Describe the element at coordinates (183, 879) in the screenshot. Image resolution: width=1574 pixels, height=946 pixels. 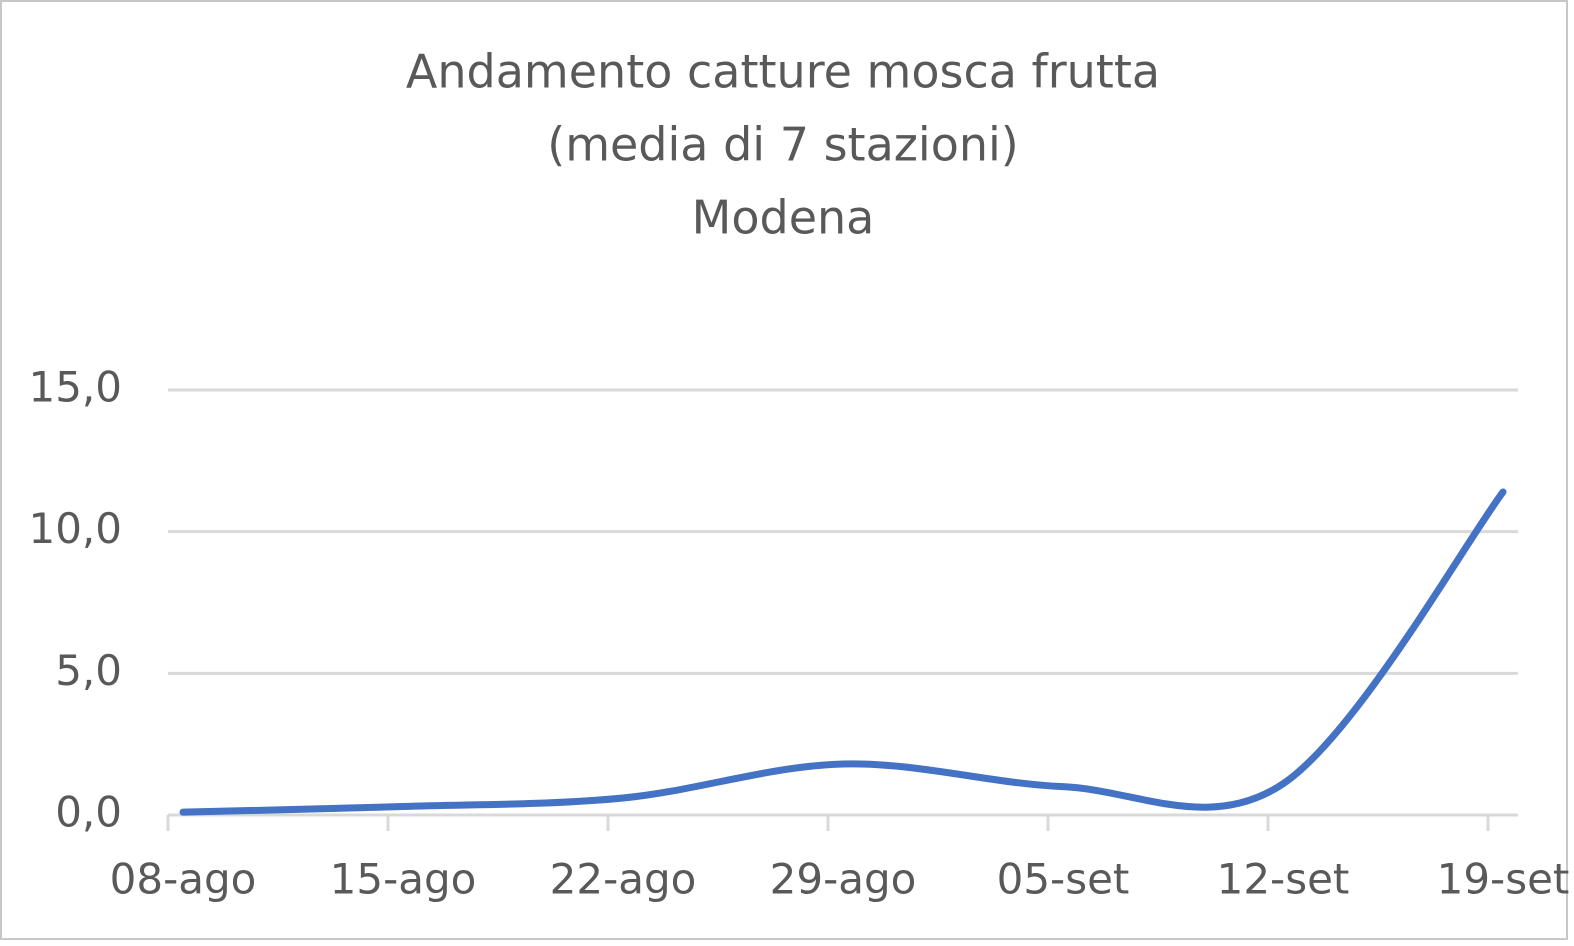
I see `x-tick-label: 08-ago` at that location.